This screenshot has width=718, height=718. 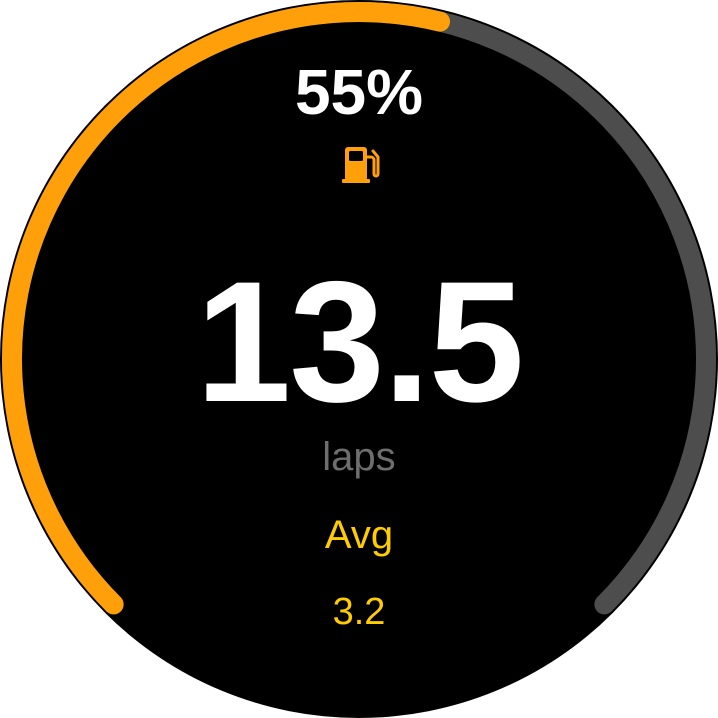 I want to click on laps-unit: laps, so click(x=359, y=457).